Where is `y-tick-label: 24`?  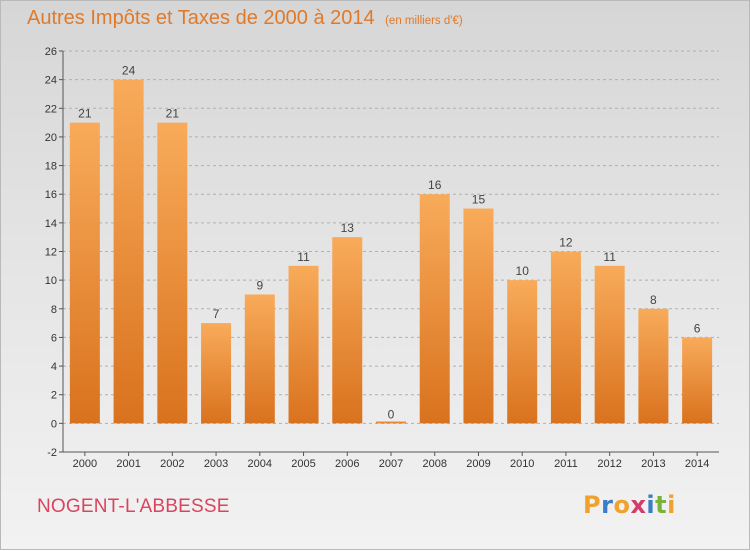
y-tick-label: 24 is located at coordinates (51, 81).